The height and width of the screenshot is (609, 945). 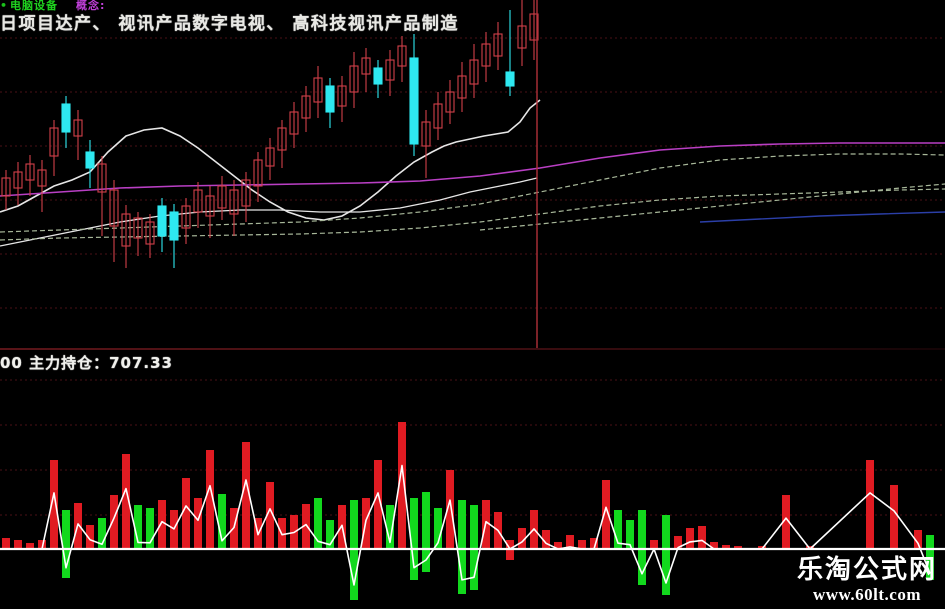 What do you see at coordinates (472, 6) in the screenshot?
I see `sector-concept-row: • 电脑设备 概念:` at bounding box center [472, 6].